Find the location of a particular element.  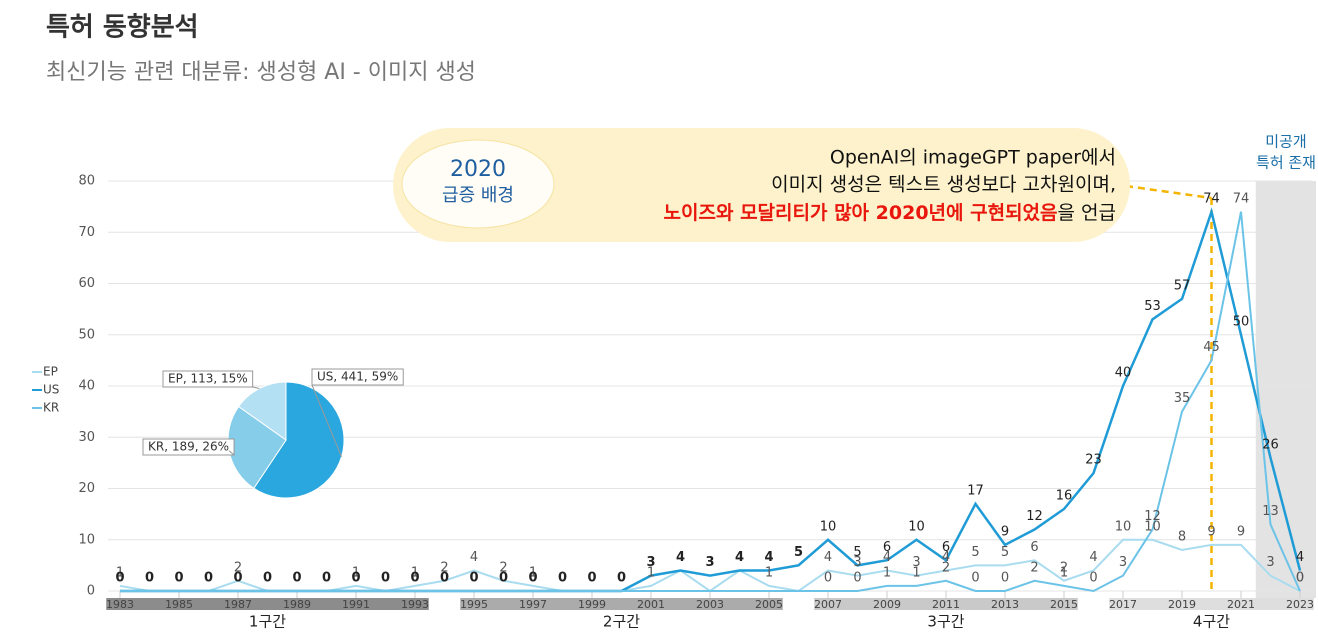

x-tick-label: 2001 is located at coordinates (651, 604).